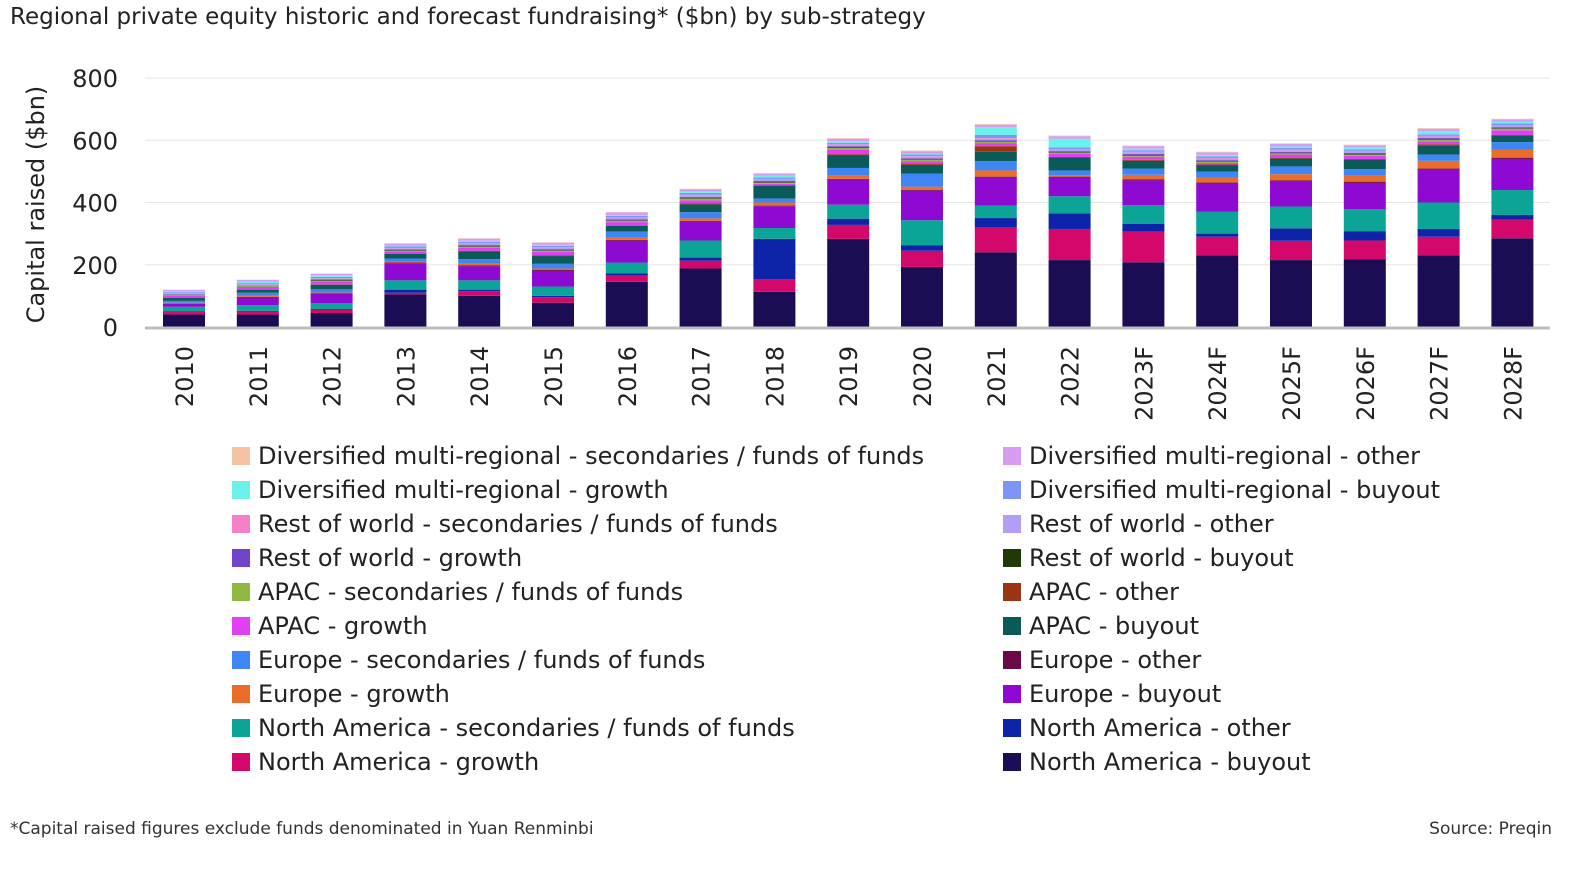 This screenshot has height=876, width=1584. What do you see at coordinates (1291, 235) in the screenshot?
I see `bar-stack-2025F` at bounding box center [1291, 235].